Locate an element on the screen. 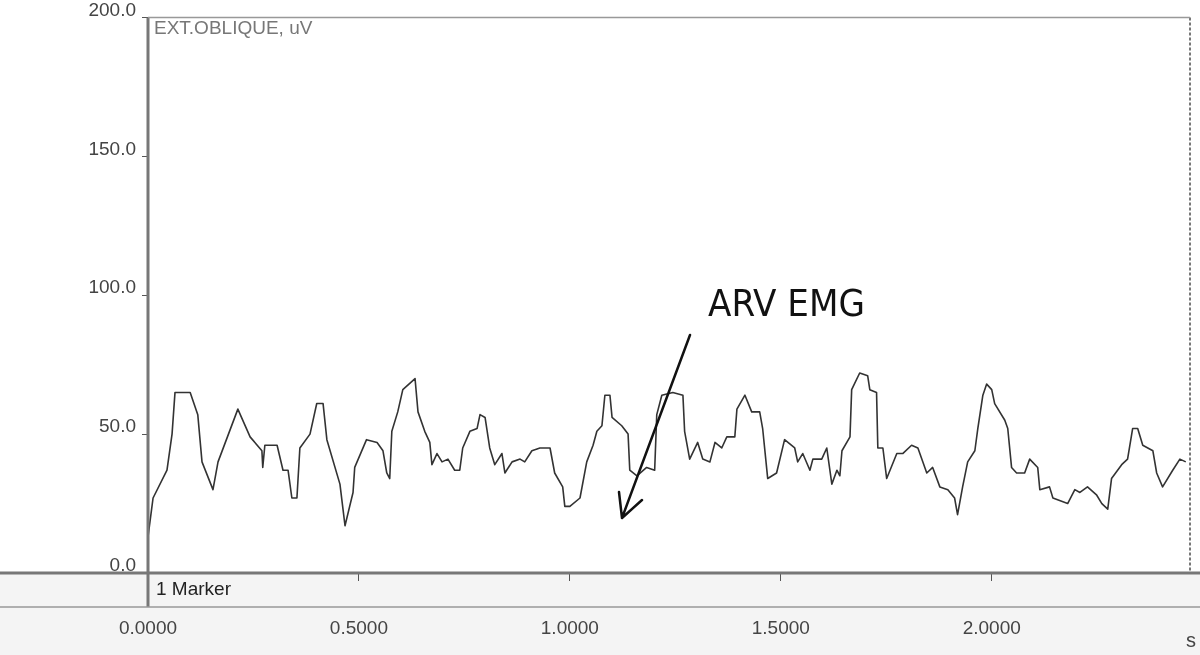 This screenshot has width=1200, height=655. x-tick-label: 1.0000 is located at coordinates (569, 627).